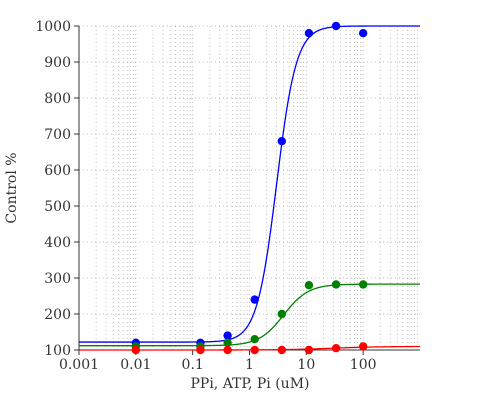  What do you see at coordinates (249, 365) in the screenshot?
I see `x-tick-label: 1` at bounding box center [249, 365].